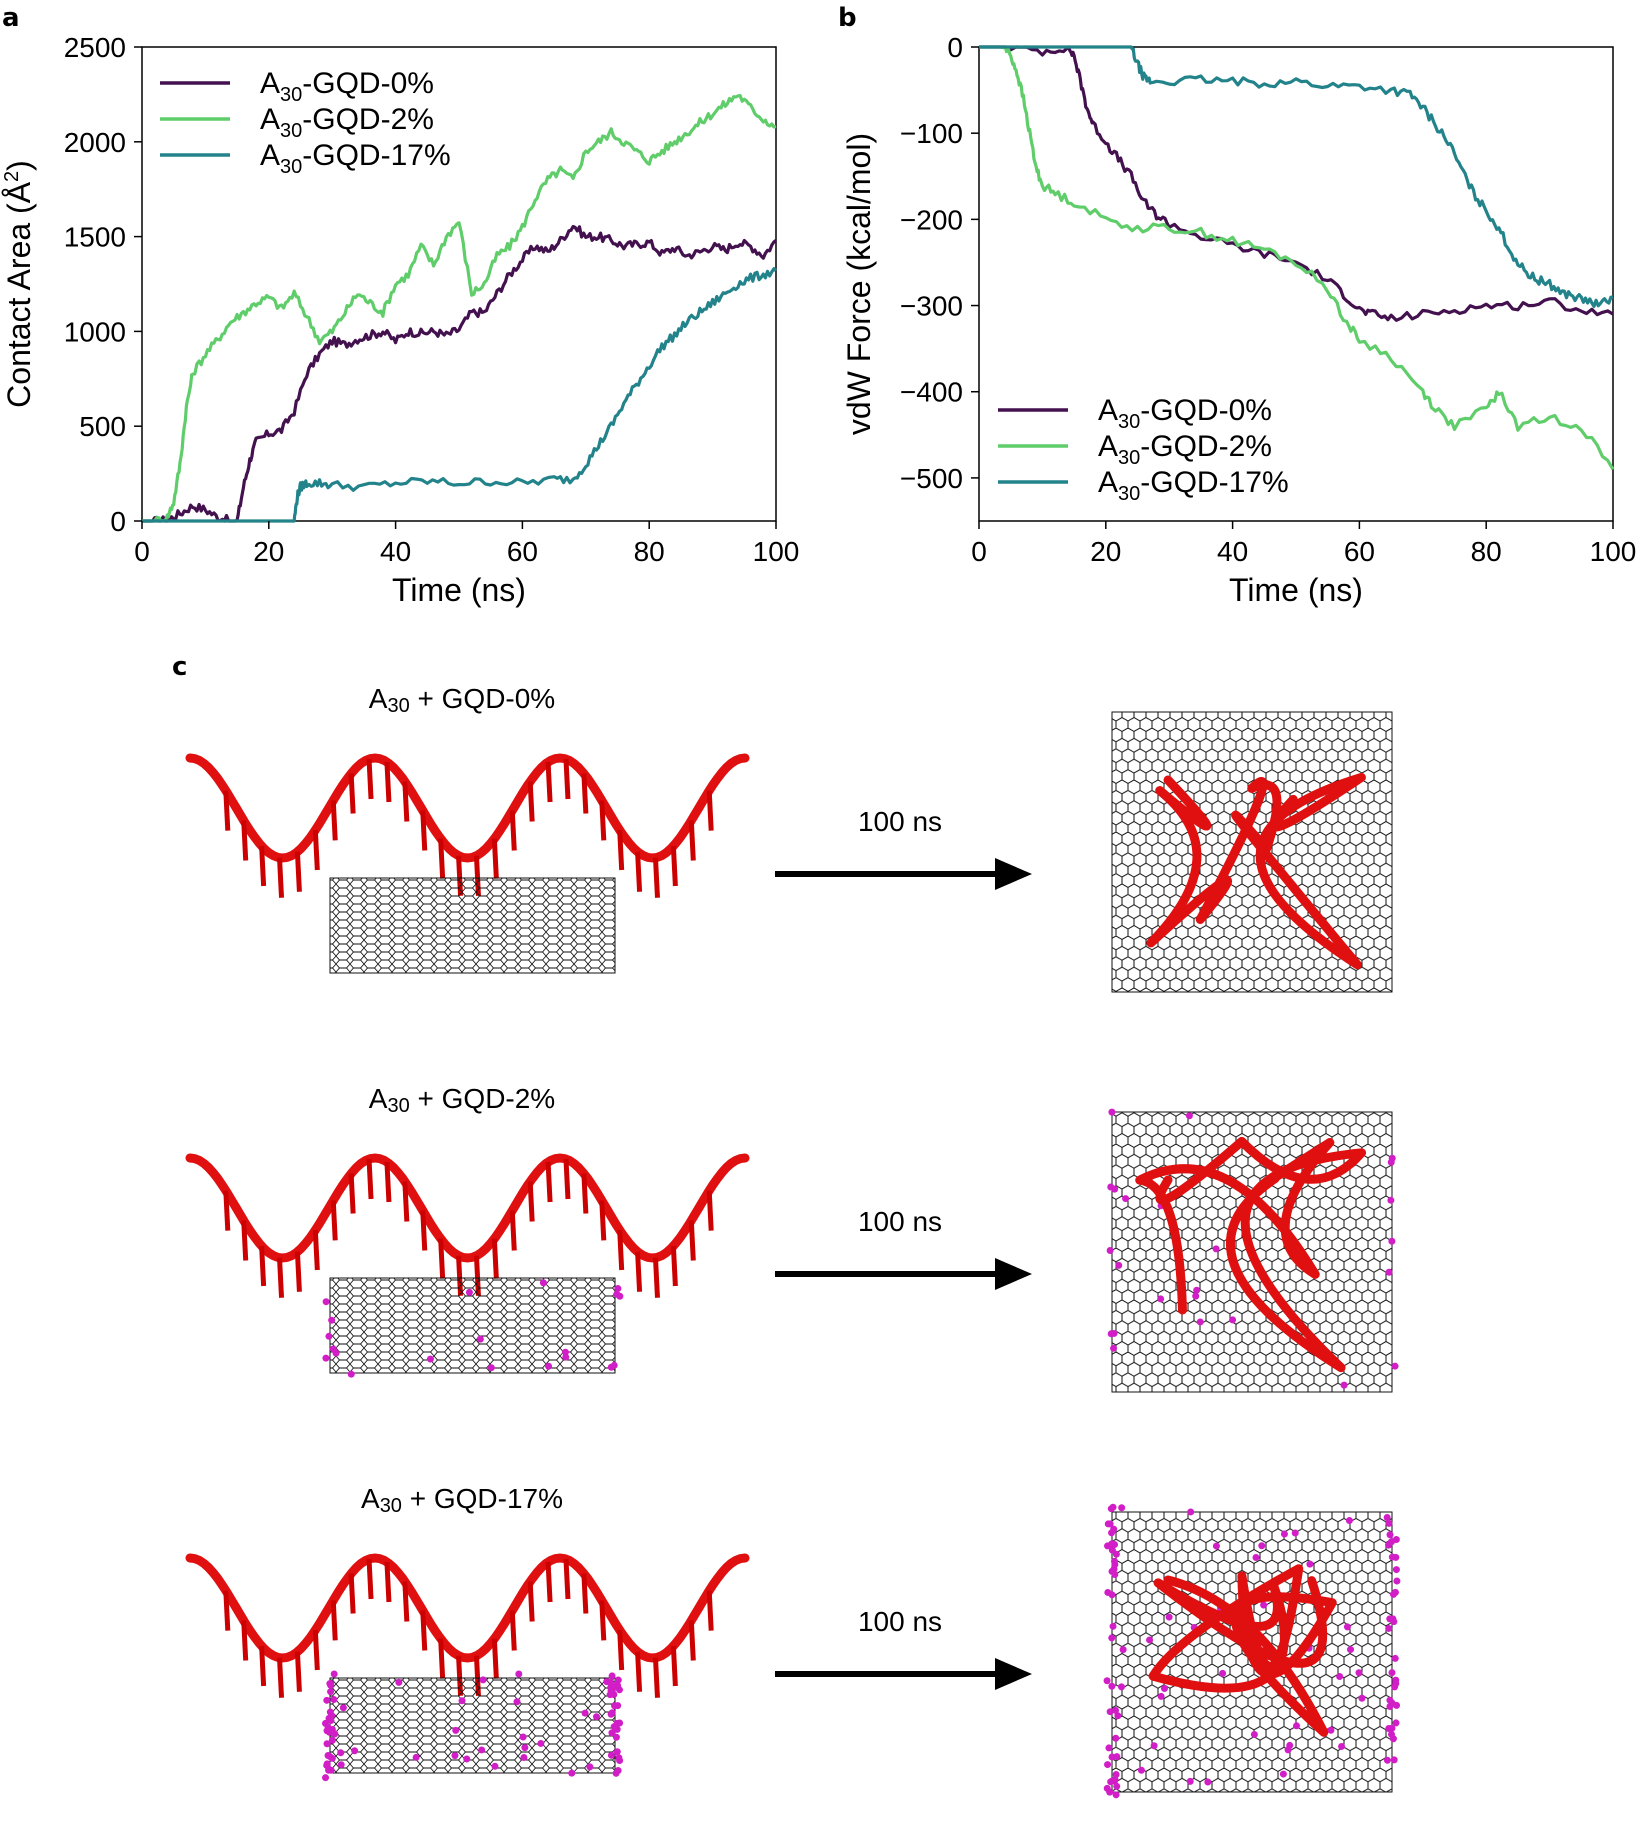  I want to click on chart-a-legend-label-gqd0: A30-GQD-0%, so click(347, 86).